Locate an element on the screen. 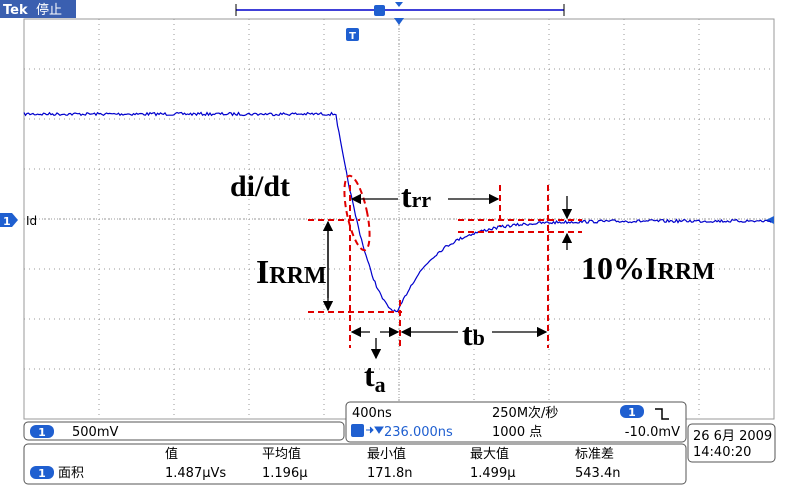  datetime-box is located at coordinates (731, 443).